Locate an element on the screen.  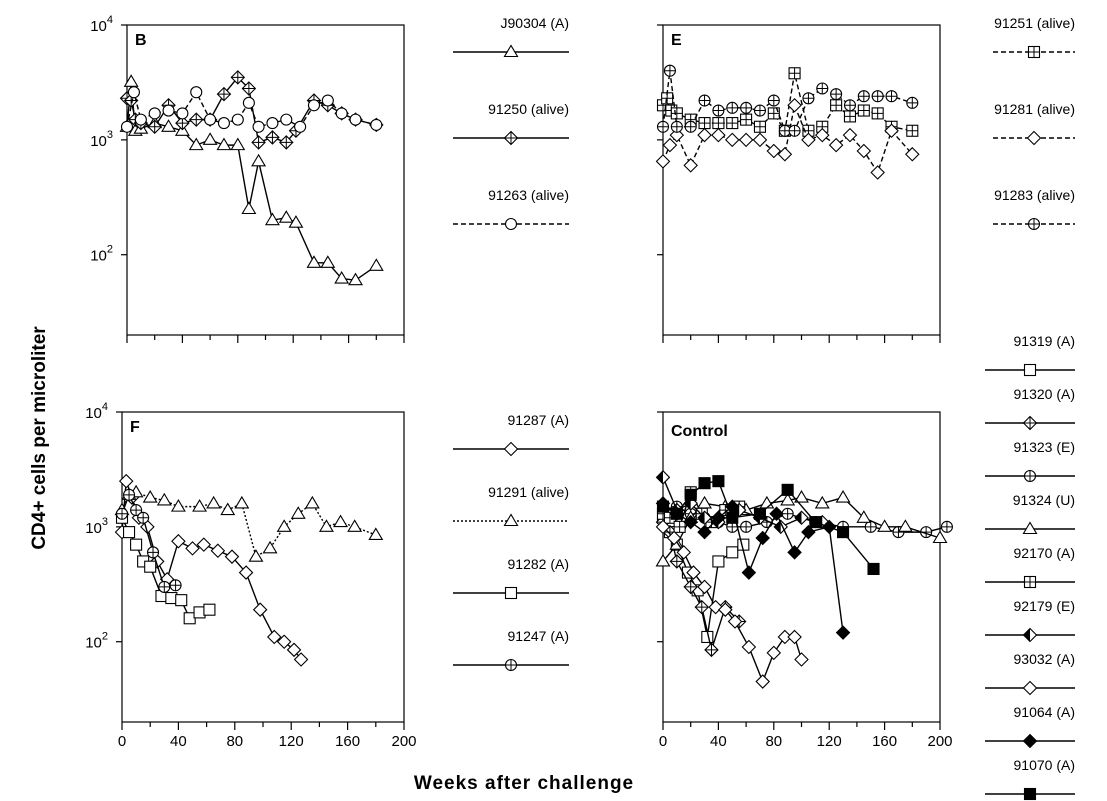
legend-label: 91324 (U) is located at coordinates (1044, 500).